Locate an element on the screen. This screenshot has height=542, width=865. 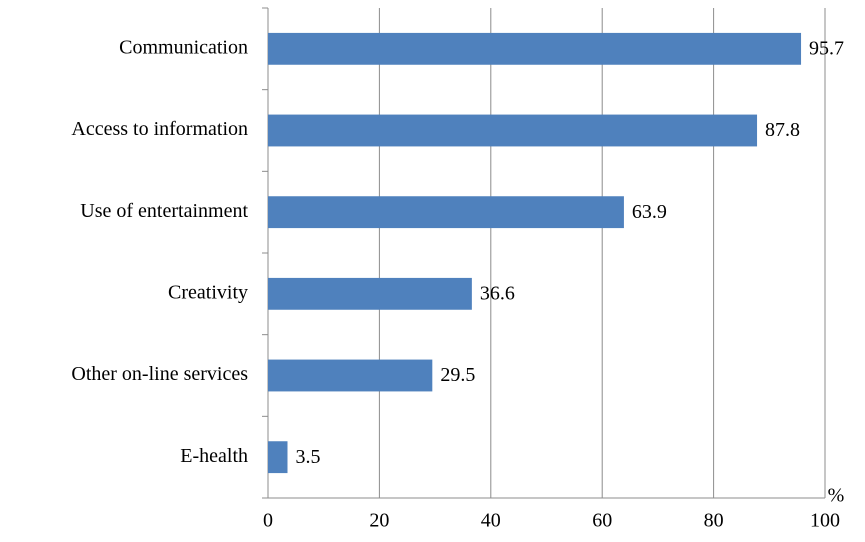
x-tick-label: 60 is located at coordinates (602, 521).